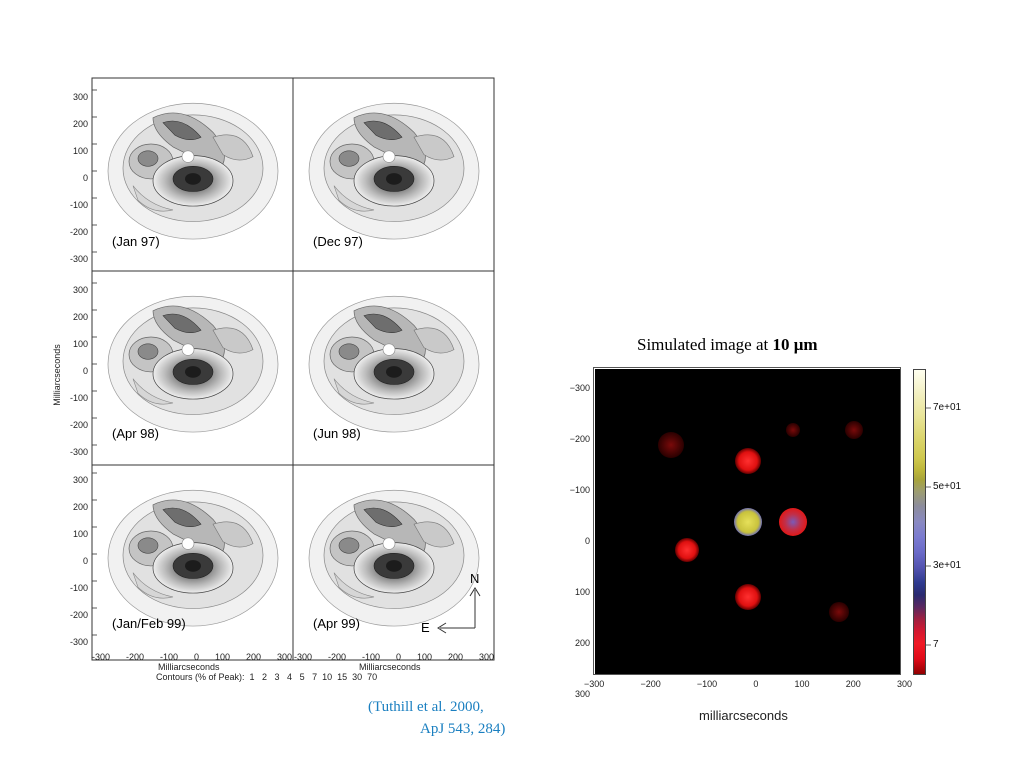  I want to click on x-ticks-left-col: -300 -200 -100 0 100 200 300, so click(192, 657).